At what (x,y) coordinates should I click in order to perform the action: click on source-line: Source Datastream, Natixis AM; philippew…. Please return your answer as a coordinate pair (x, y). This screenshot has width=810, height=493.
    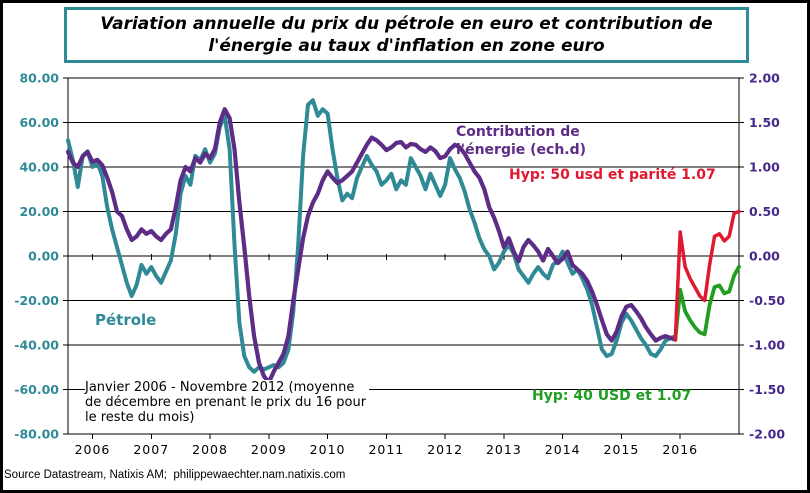
    Looking at the image, I should click on (175, 475).